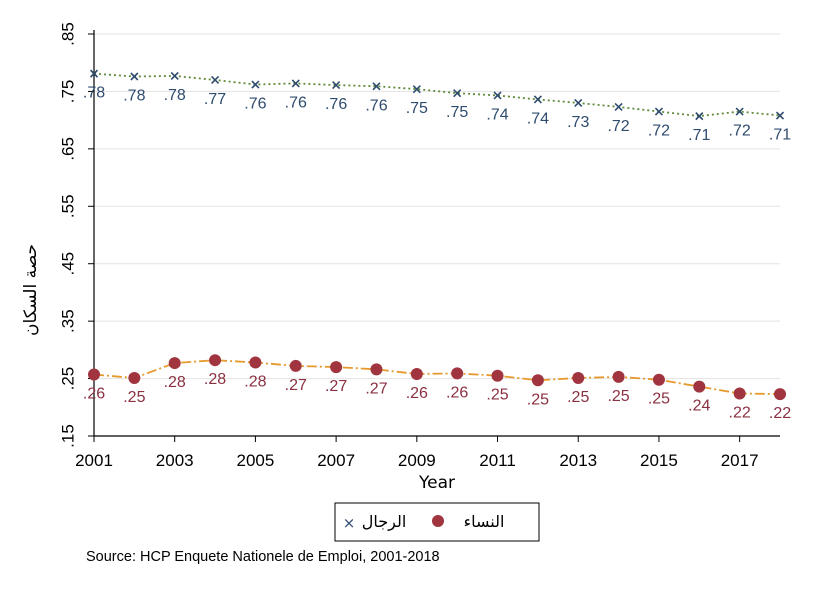  What do you see at coordinates (68, 379) in the screenshot?
I see `y-tick-label: .25` at bounding box center [68, 379].